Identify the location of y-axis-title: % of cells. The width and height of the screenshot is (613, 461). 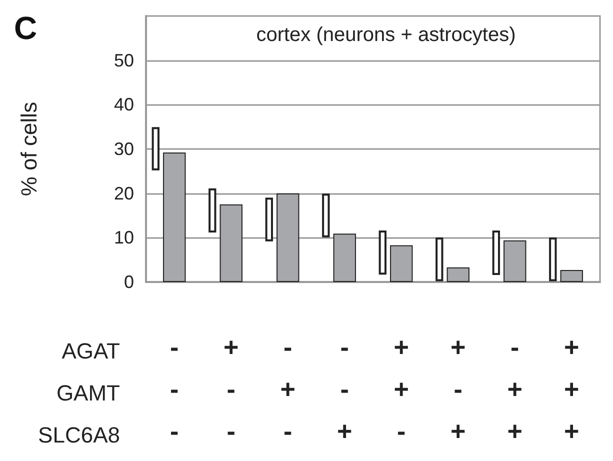
(29, 149).